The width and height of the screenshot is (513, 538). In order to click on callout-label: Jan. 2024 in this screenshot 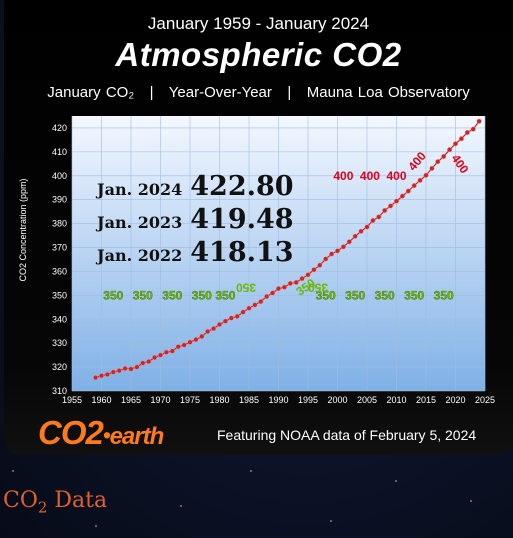, I will do `click(140, 189)`.